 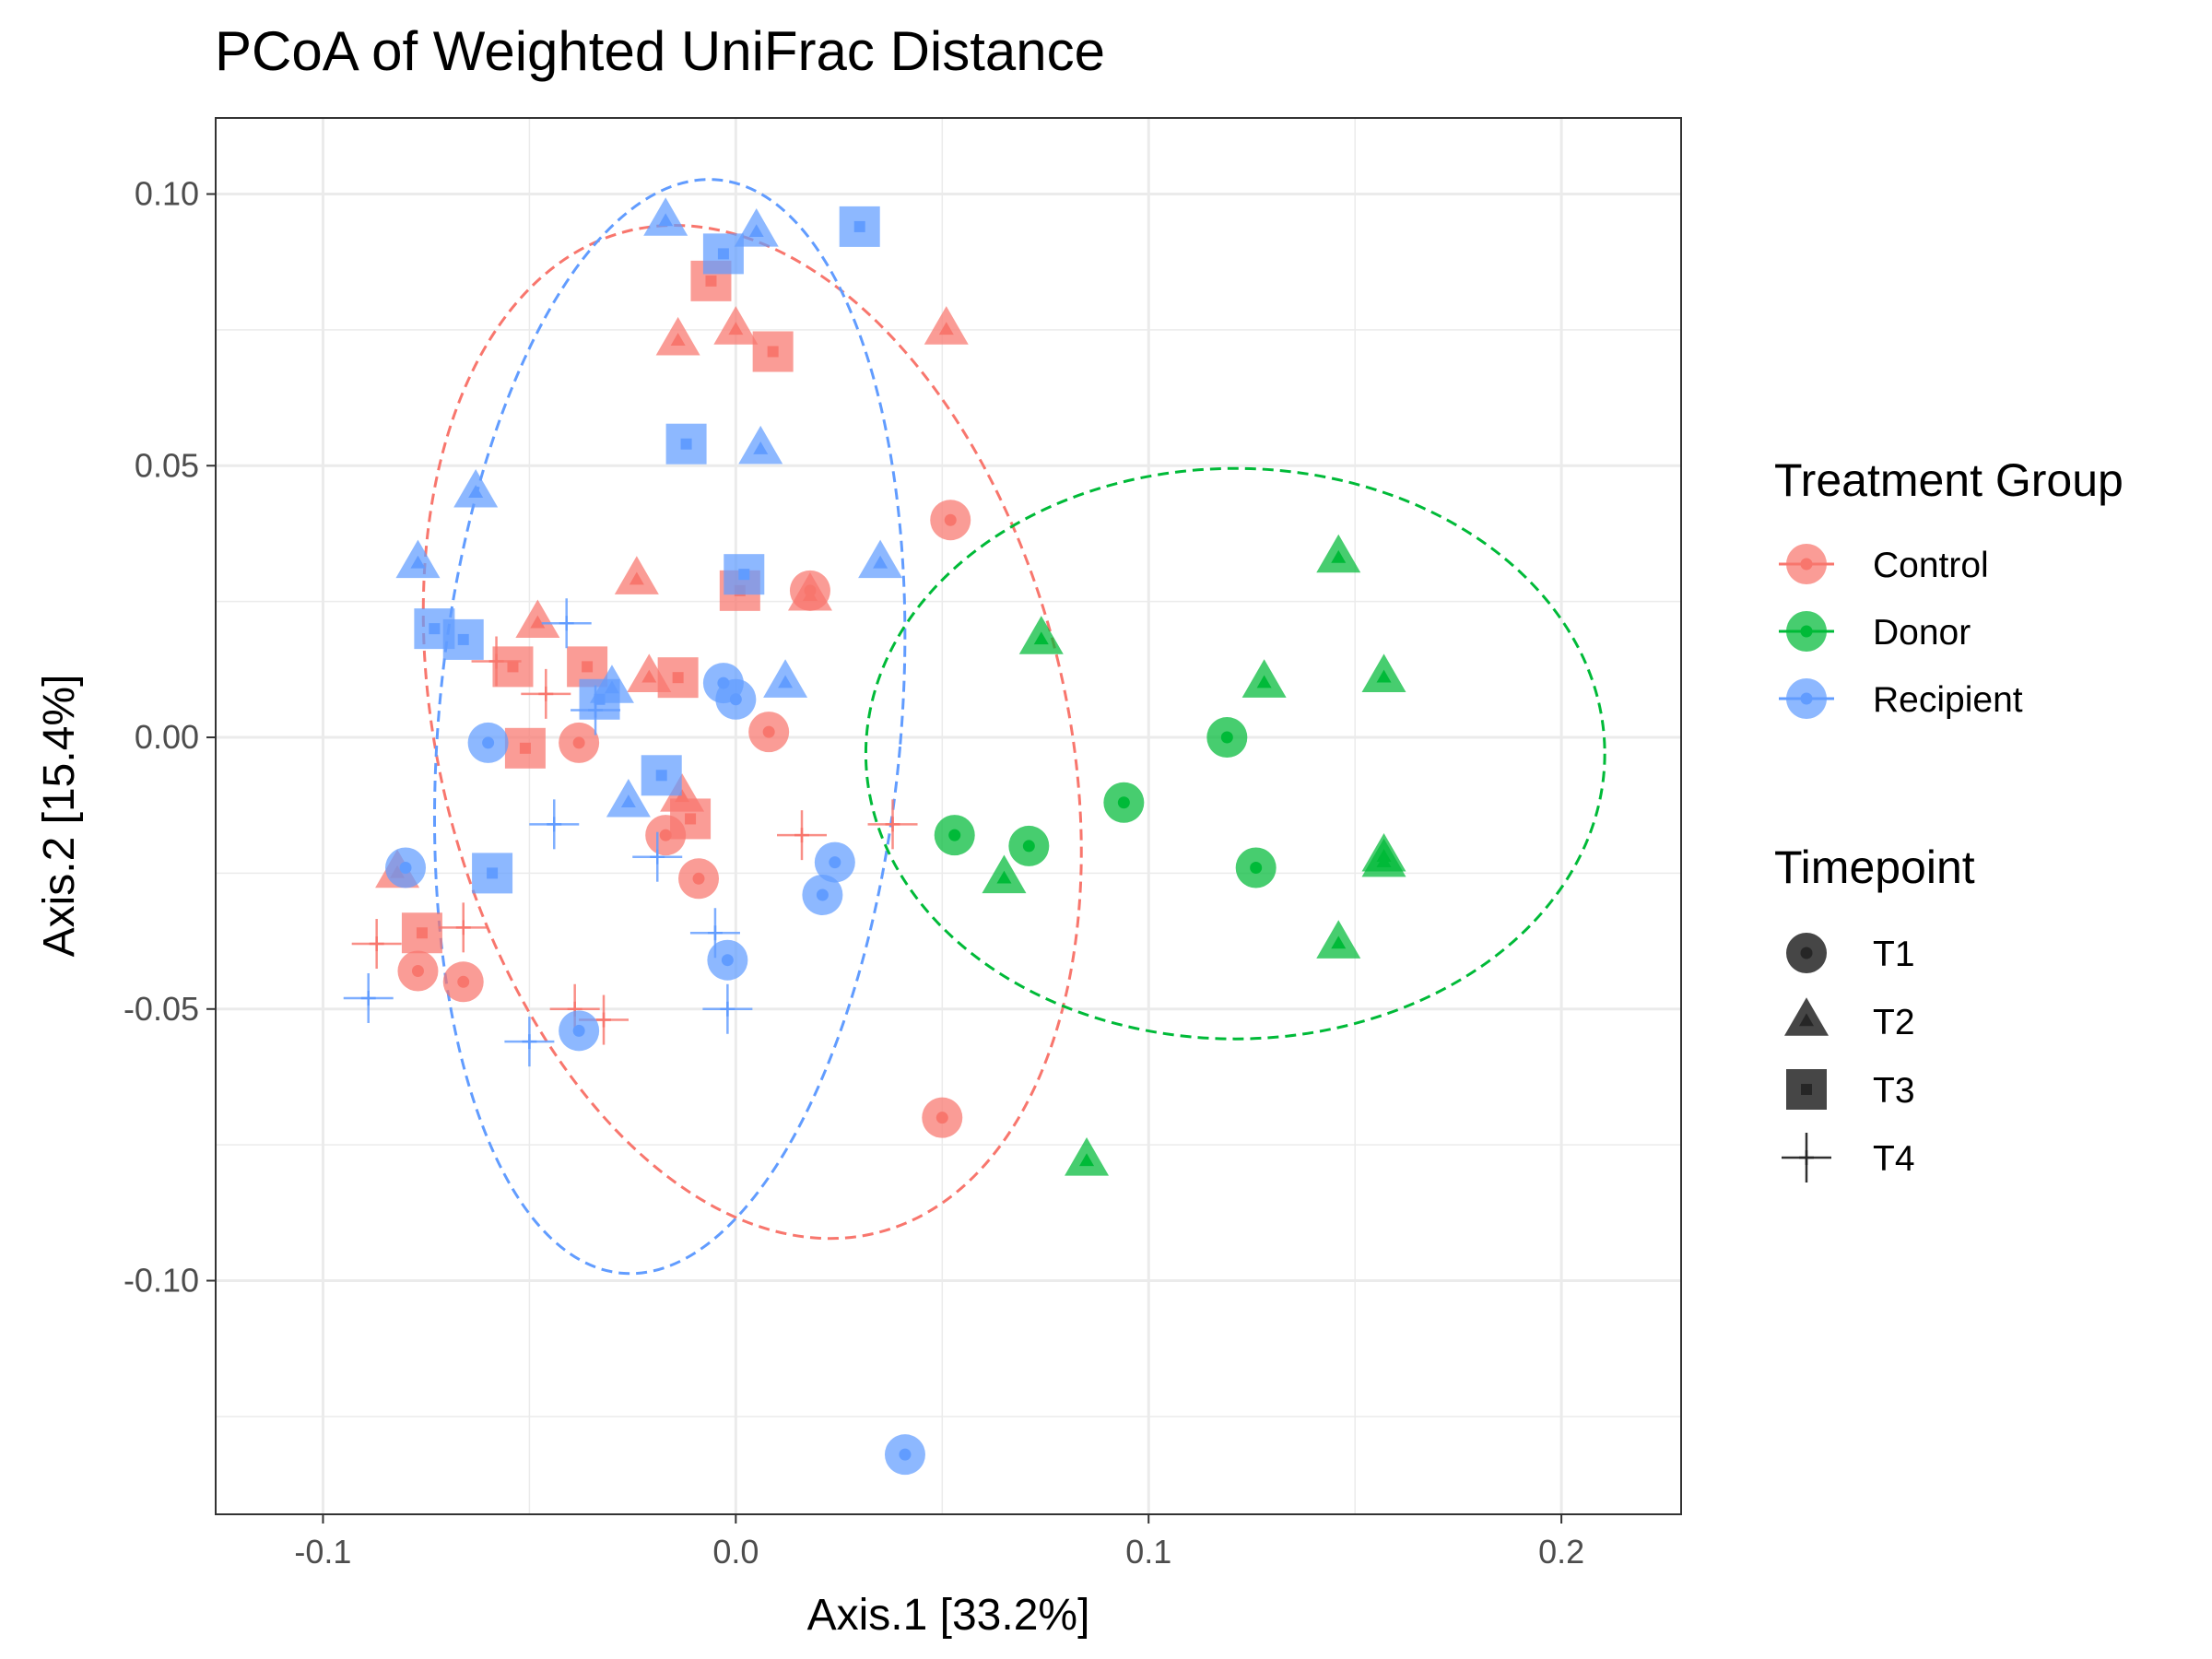 I want to click on y-tick-label: -0.05, so click(x=161, y=1009).